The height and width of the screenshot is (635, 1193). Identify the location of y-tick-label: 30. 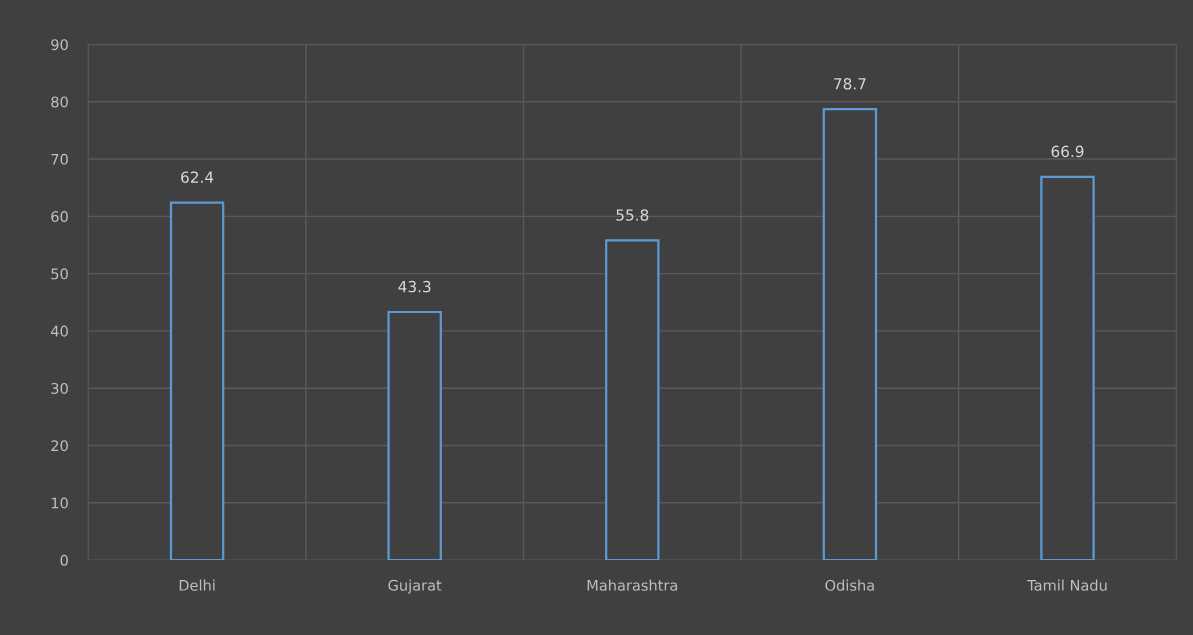
(59, 388).